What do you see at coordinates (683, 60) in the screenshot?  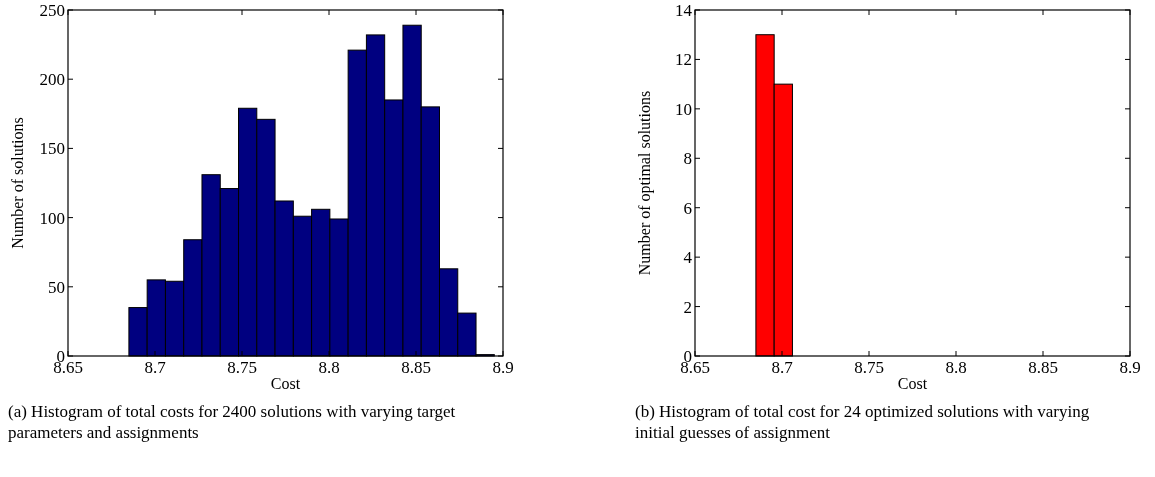 I see `y-tick-label: 12` at bounding box center [683, 60].